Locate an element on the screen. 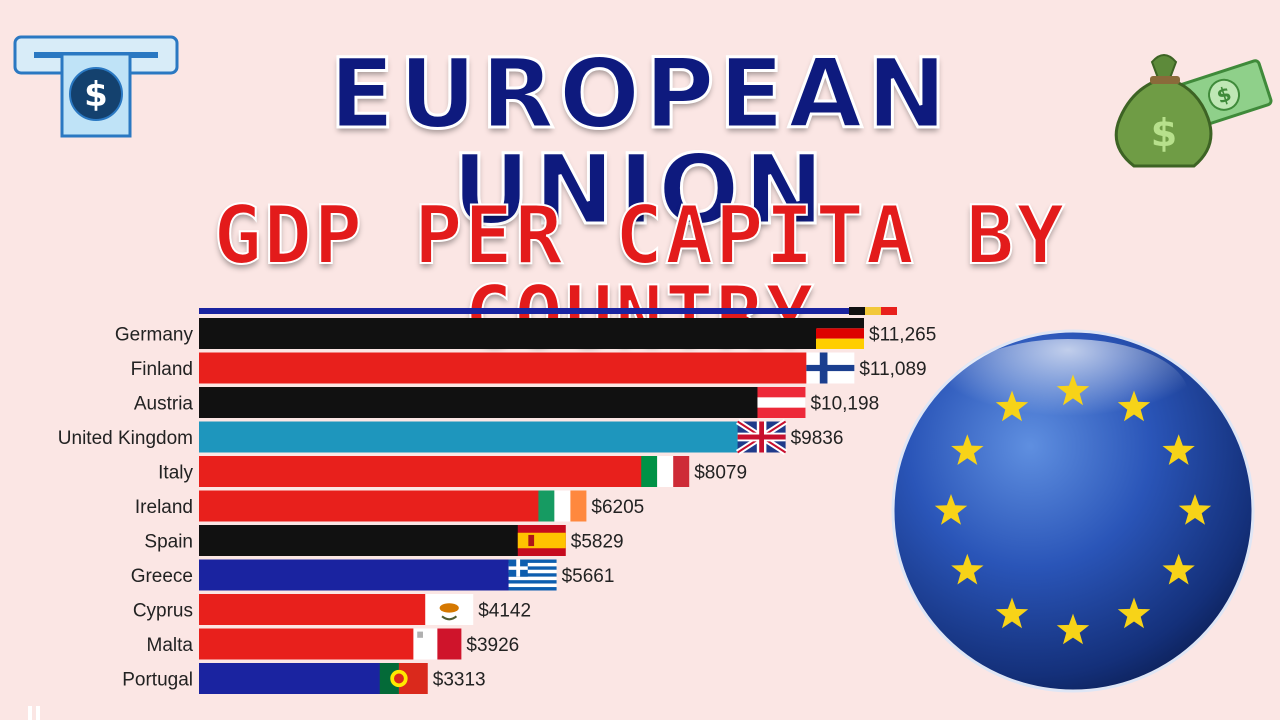 This screenshot has height=720, width=1280. germany-flag-icon is located at coordinates (840, 333).